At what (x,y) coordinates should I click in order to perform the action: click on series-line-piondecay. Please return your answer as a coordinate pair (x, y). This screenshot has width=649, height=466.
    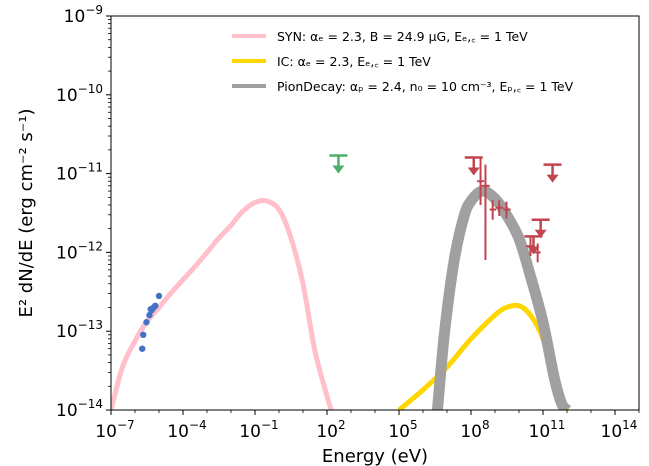
    Looking at the image, I should click on (501, 297).